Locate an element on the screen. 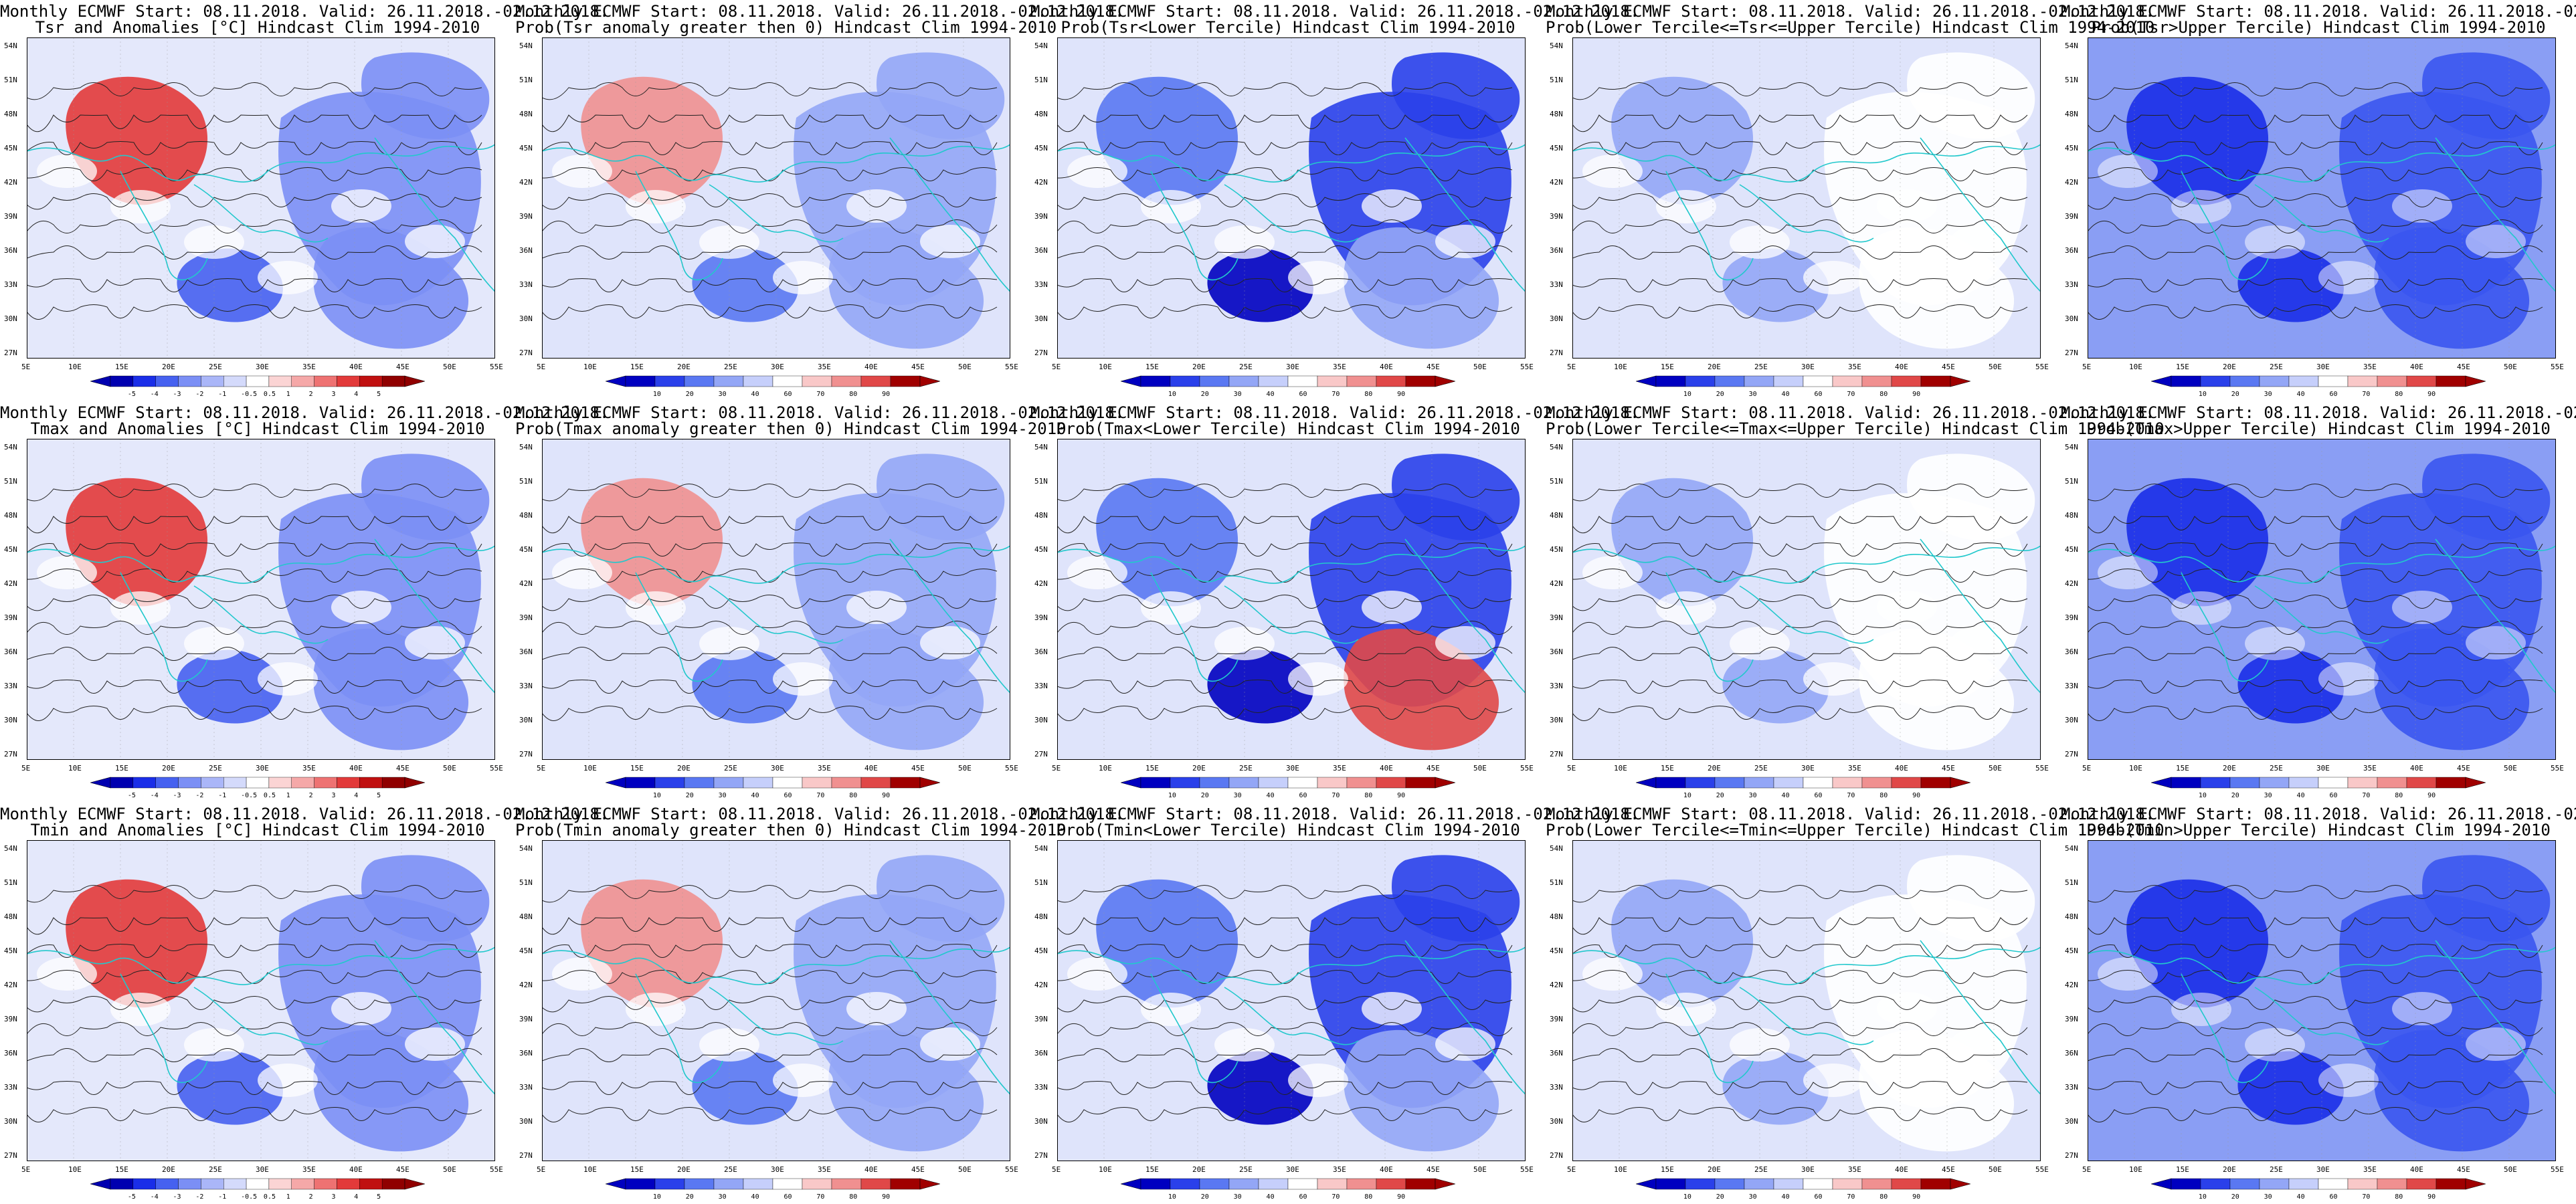 The image size is (2576, 1204). colorbar-label: -1 is located at coordinates (222, 394).